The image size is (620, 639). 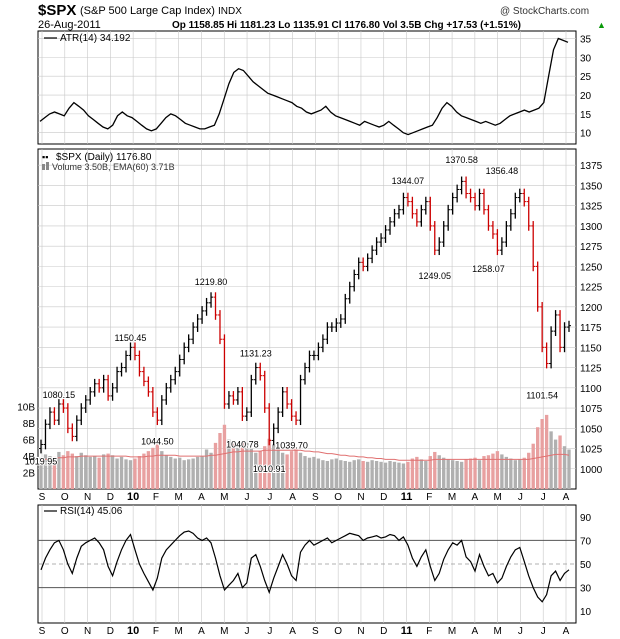 I want to click on atr-tick-label: 25, so click(x=586, y=77).